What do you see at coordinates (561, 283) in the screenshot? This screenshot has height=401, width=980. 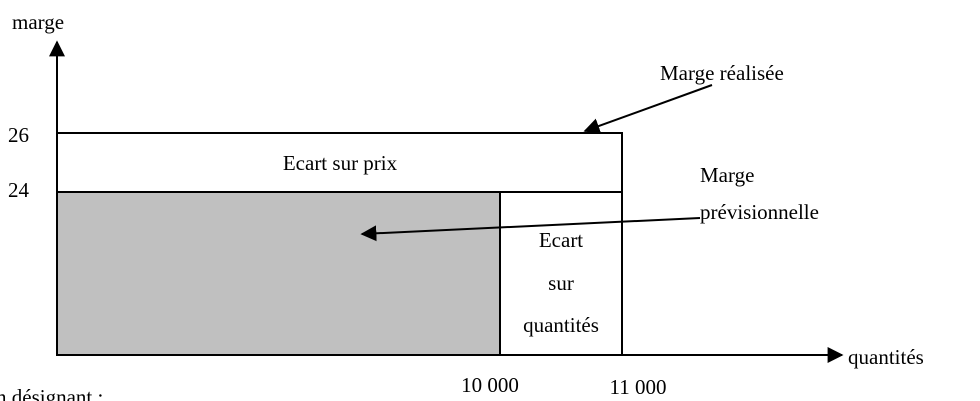 I see `region-label: sur` at bounding box center [561, 283].